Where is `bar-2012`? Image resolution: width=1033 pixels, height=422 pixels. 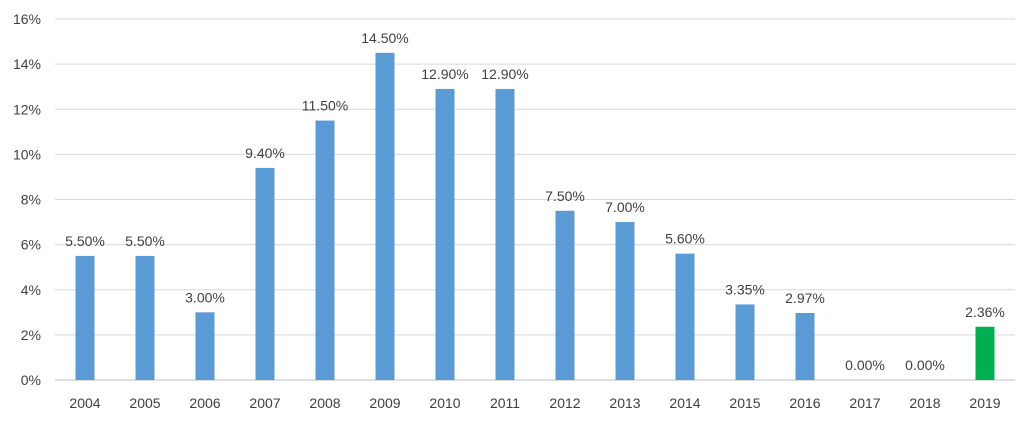 bar-2012 is located at coordinates (565, 295).